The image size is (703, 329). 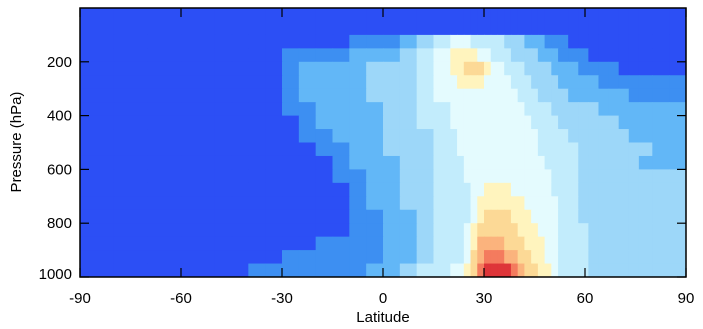 I want to click on x-axis-title: Latitude, so click(x=382, y=317).